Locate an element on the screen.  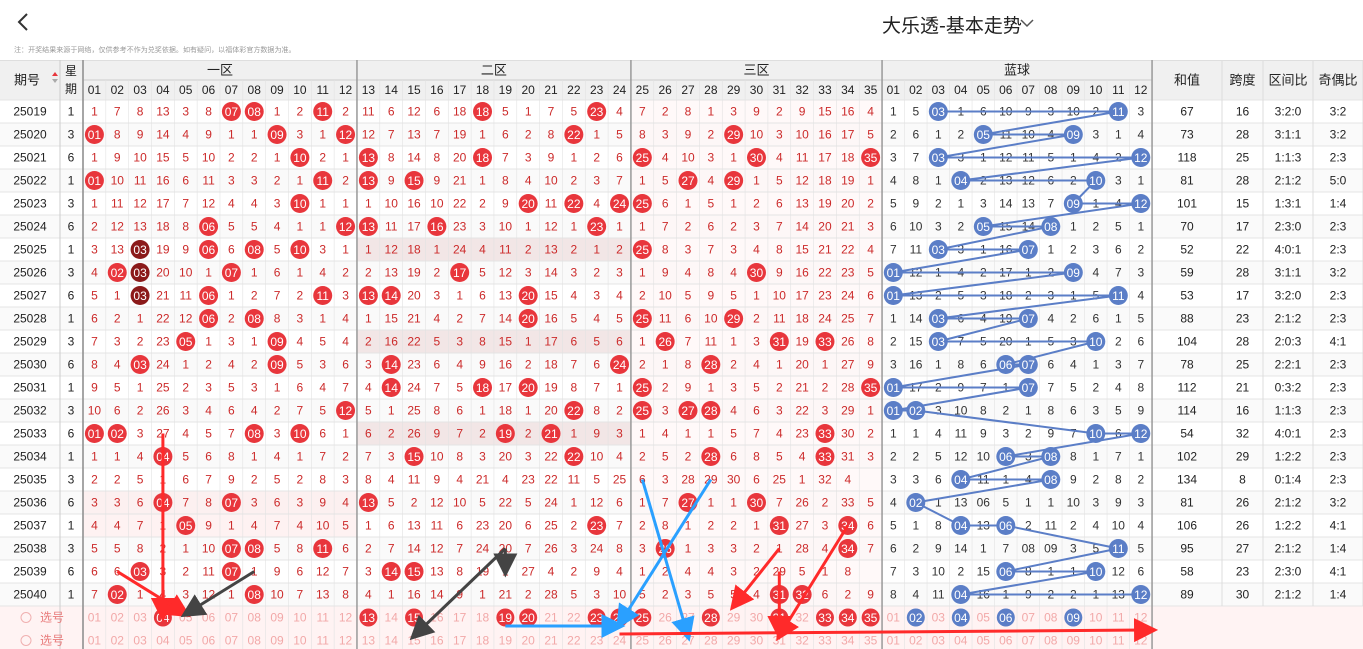
select-blue-number: 09 is located at coordinates (1074, 641).